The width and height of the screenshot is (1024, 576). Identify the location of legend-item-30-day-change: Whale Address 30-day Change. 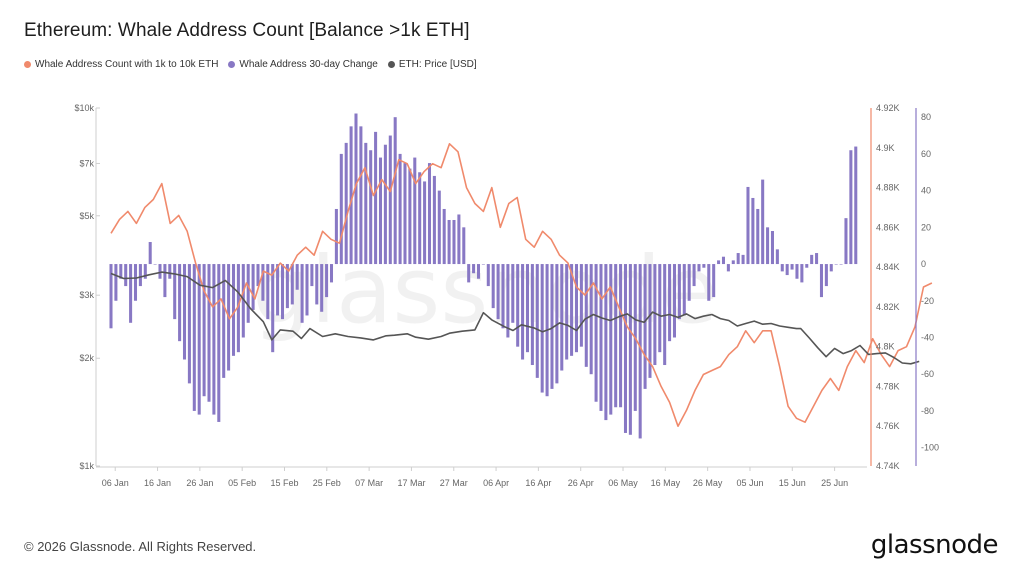
(303, 64).